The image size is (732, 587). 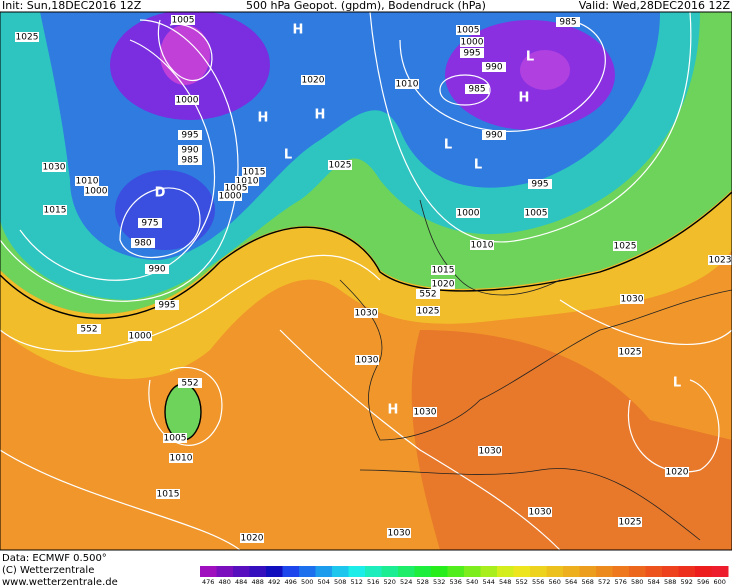 I want to click on colorbar-label: 568, so click(x=588, y=582).